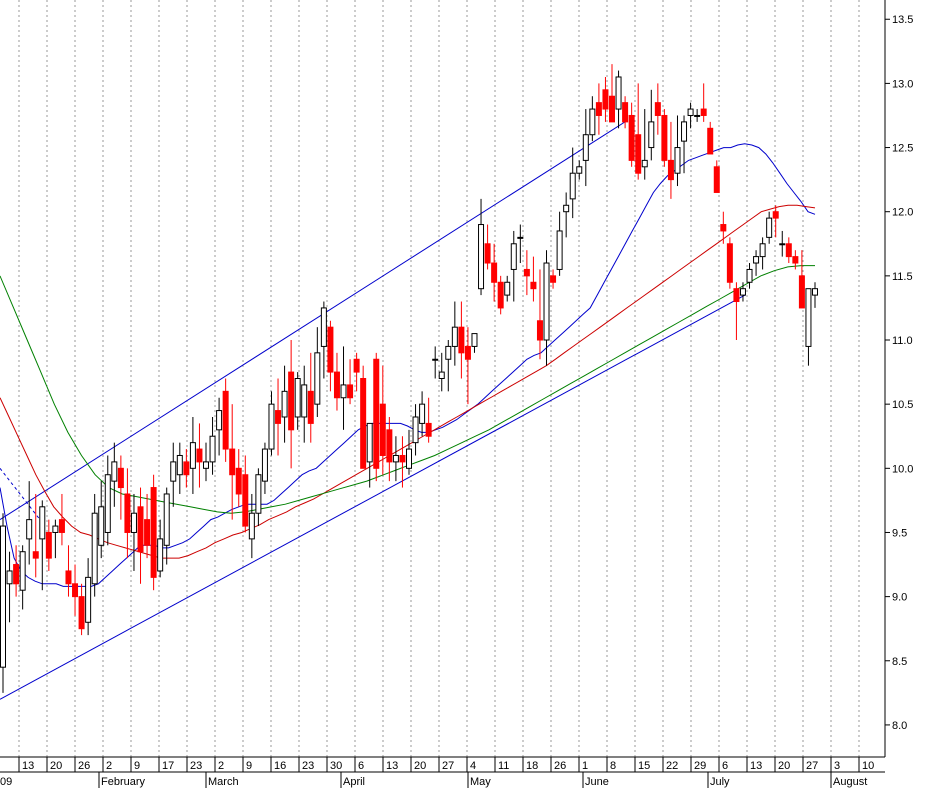 The width and height of the screenshot is (935, 788). I want to click on y-tick-label: 9.0, so click(899, 598).